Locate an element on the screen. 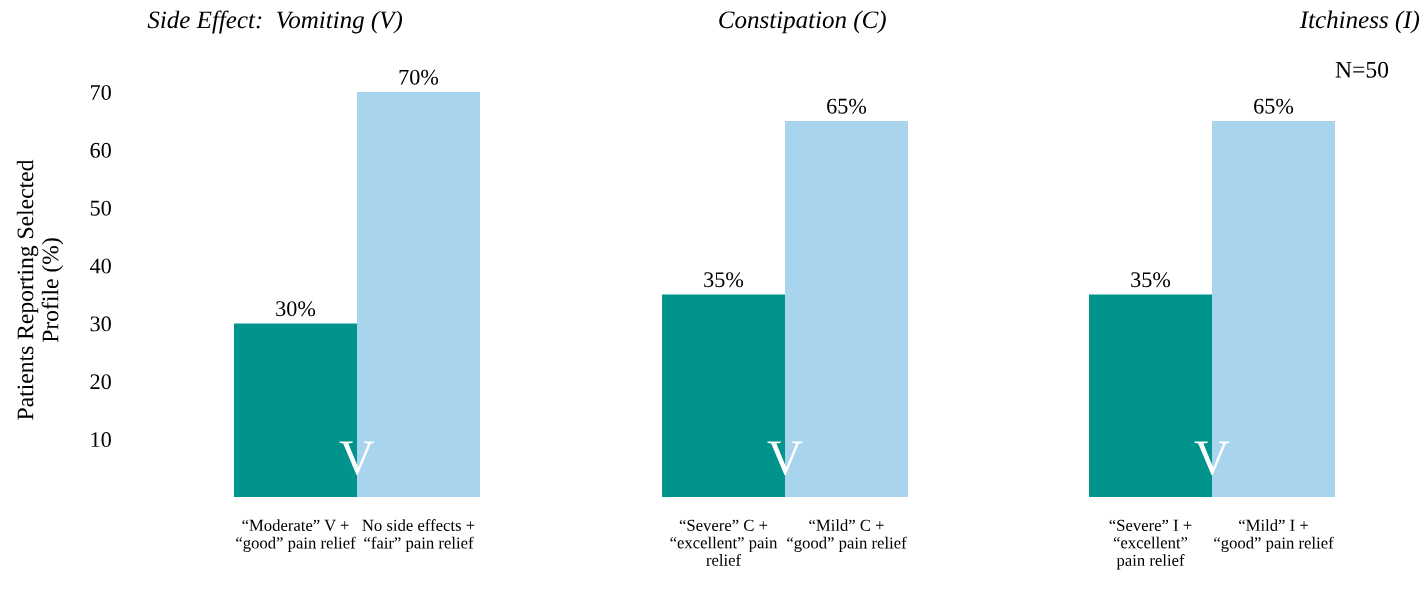 The width and height of the screenshot is (1424, 594). chart-title: Constipation (C) is located at coordinates (802, 22).